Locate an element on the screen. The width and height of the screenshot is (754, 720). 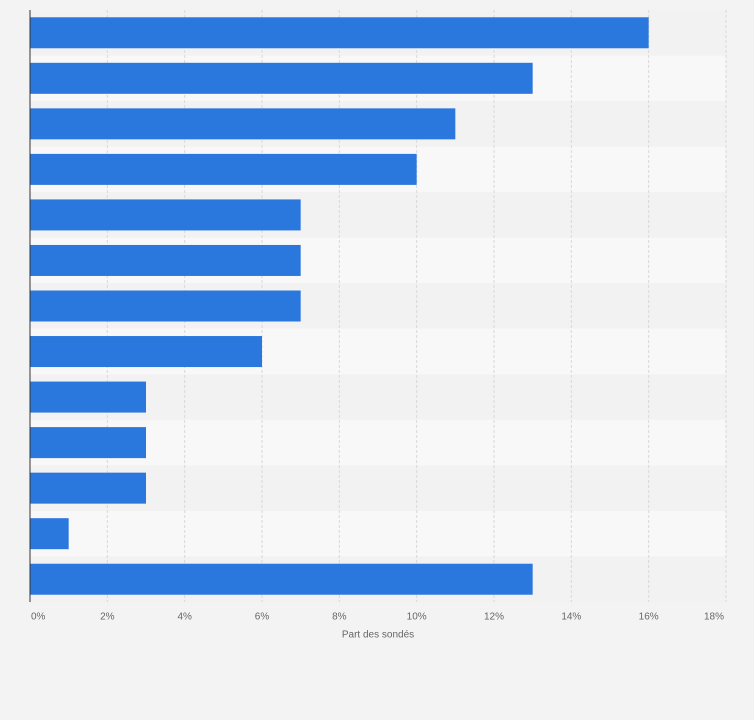
x-tick-label: 18% is located at coordinates (714, 617).